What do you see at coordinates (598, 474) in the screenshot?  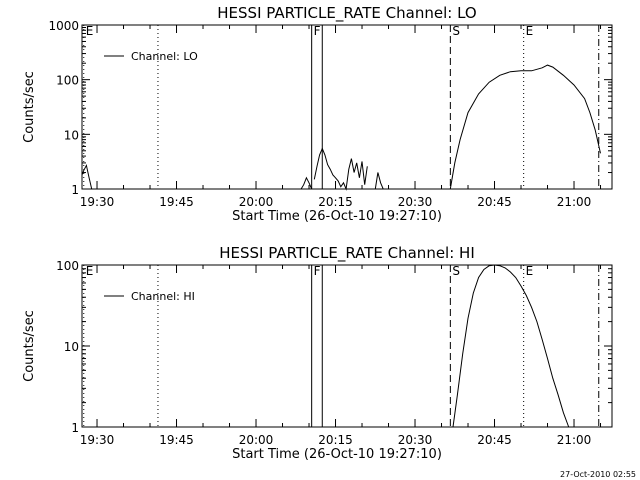 I see `timestamp: 27-Oct-2010 02:55` at bounding box center [598, 474].